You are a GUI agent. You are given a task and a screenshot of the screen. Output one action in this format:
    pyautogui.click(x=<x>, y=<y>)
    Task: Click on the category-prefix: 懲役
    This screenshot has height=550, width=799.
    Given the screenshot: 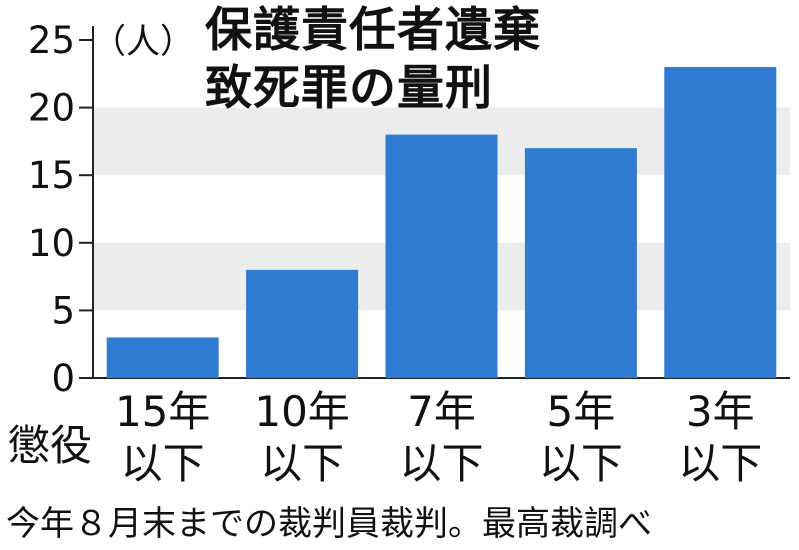 What is the action you would take?
    pyautogui.click(x=50, y=445)
    